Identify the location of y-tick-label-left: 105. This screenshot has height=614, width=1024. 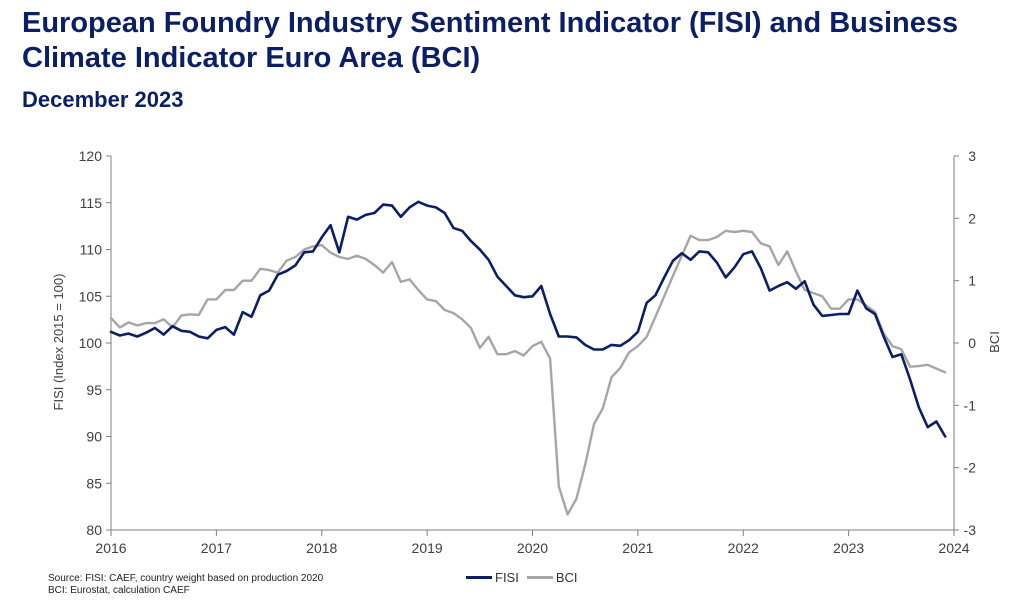
(91, 296).